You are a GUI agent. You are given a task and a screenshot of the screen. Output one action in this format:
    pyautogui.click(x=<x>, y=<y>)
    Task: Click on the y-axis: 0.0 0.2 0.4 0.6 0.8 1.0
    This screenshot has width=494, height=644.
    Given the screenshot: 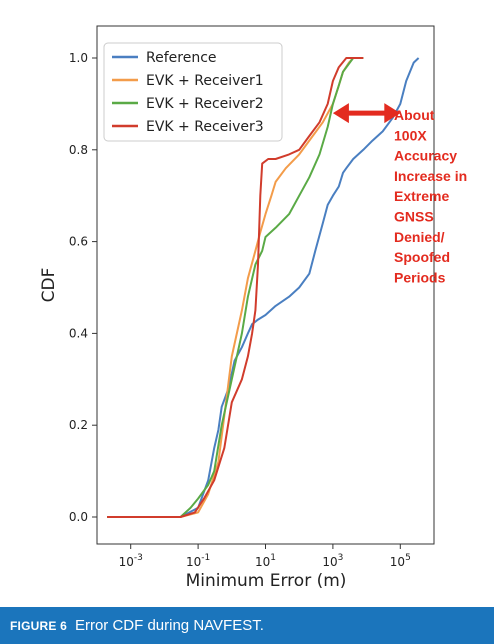 What is the action you would take?
    pyautogui.click(x=83, y=287)
    